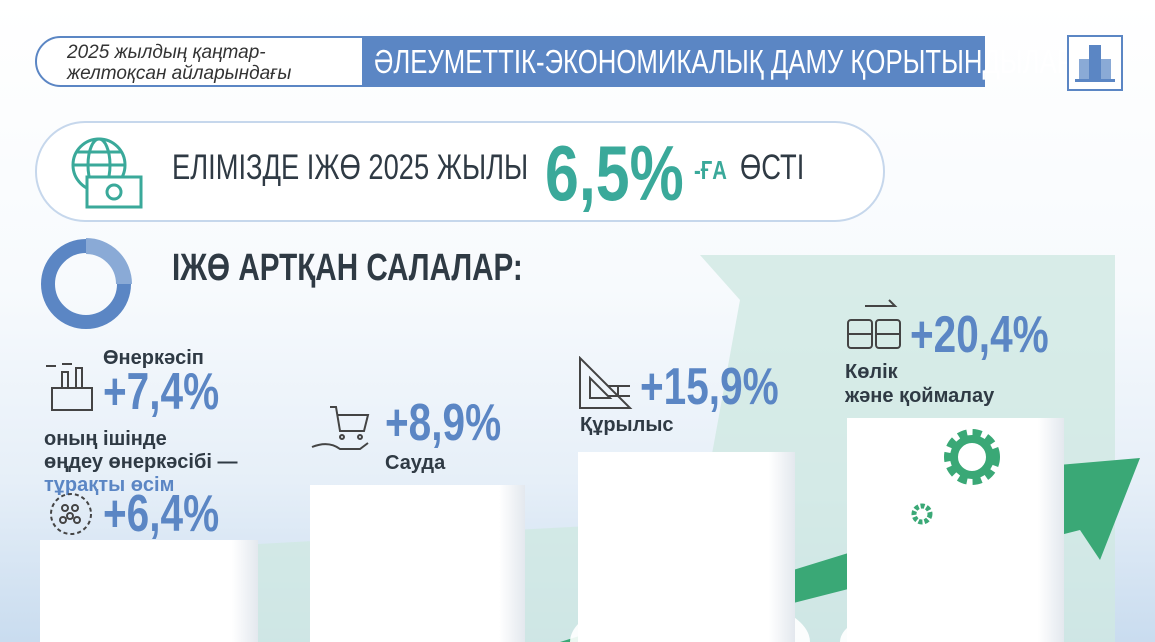 The image size is (1155, 642). Describe the element at coordinates (347, 268) in the screenshot. I see `section-title: ІЖӨ АРТҚАН САЛАЛАР:` at that location.